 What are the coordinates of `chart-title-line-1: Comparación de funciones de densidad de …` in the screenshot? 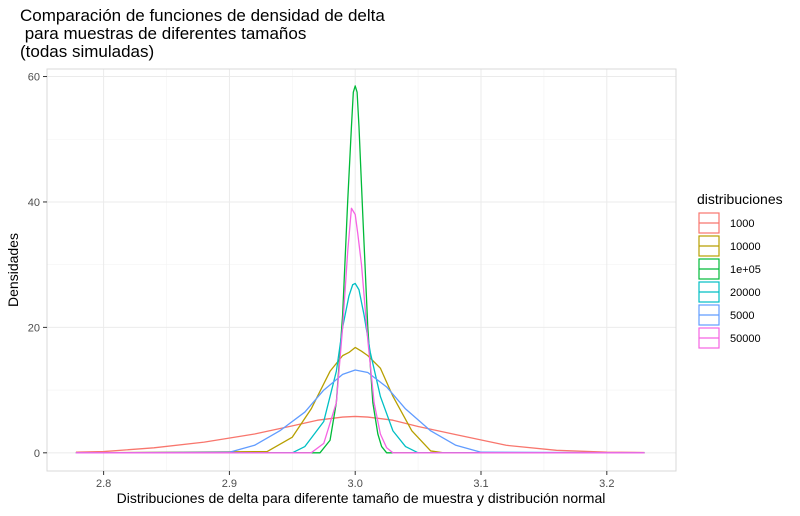 It's located at (202, 15).